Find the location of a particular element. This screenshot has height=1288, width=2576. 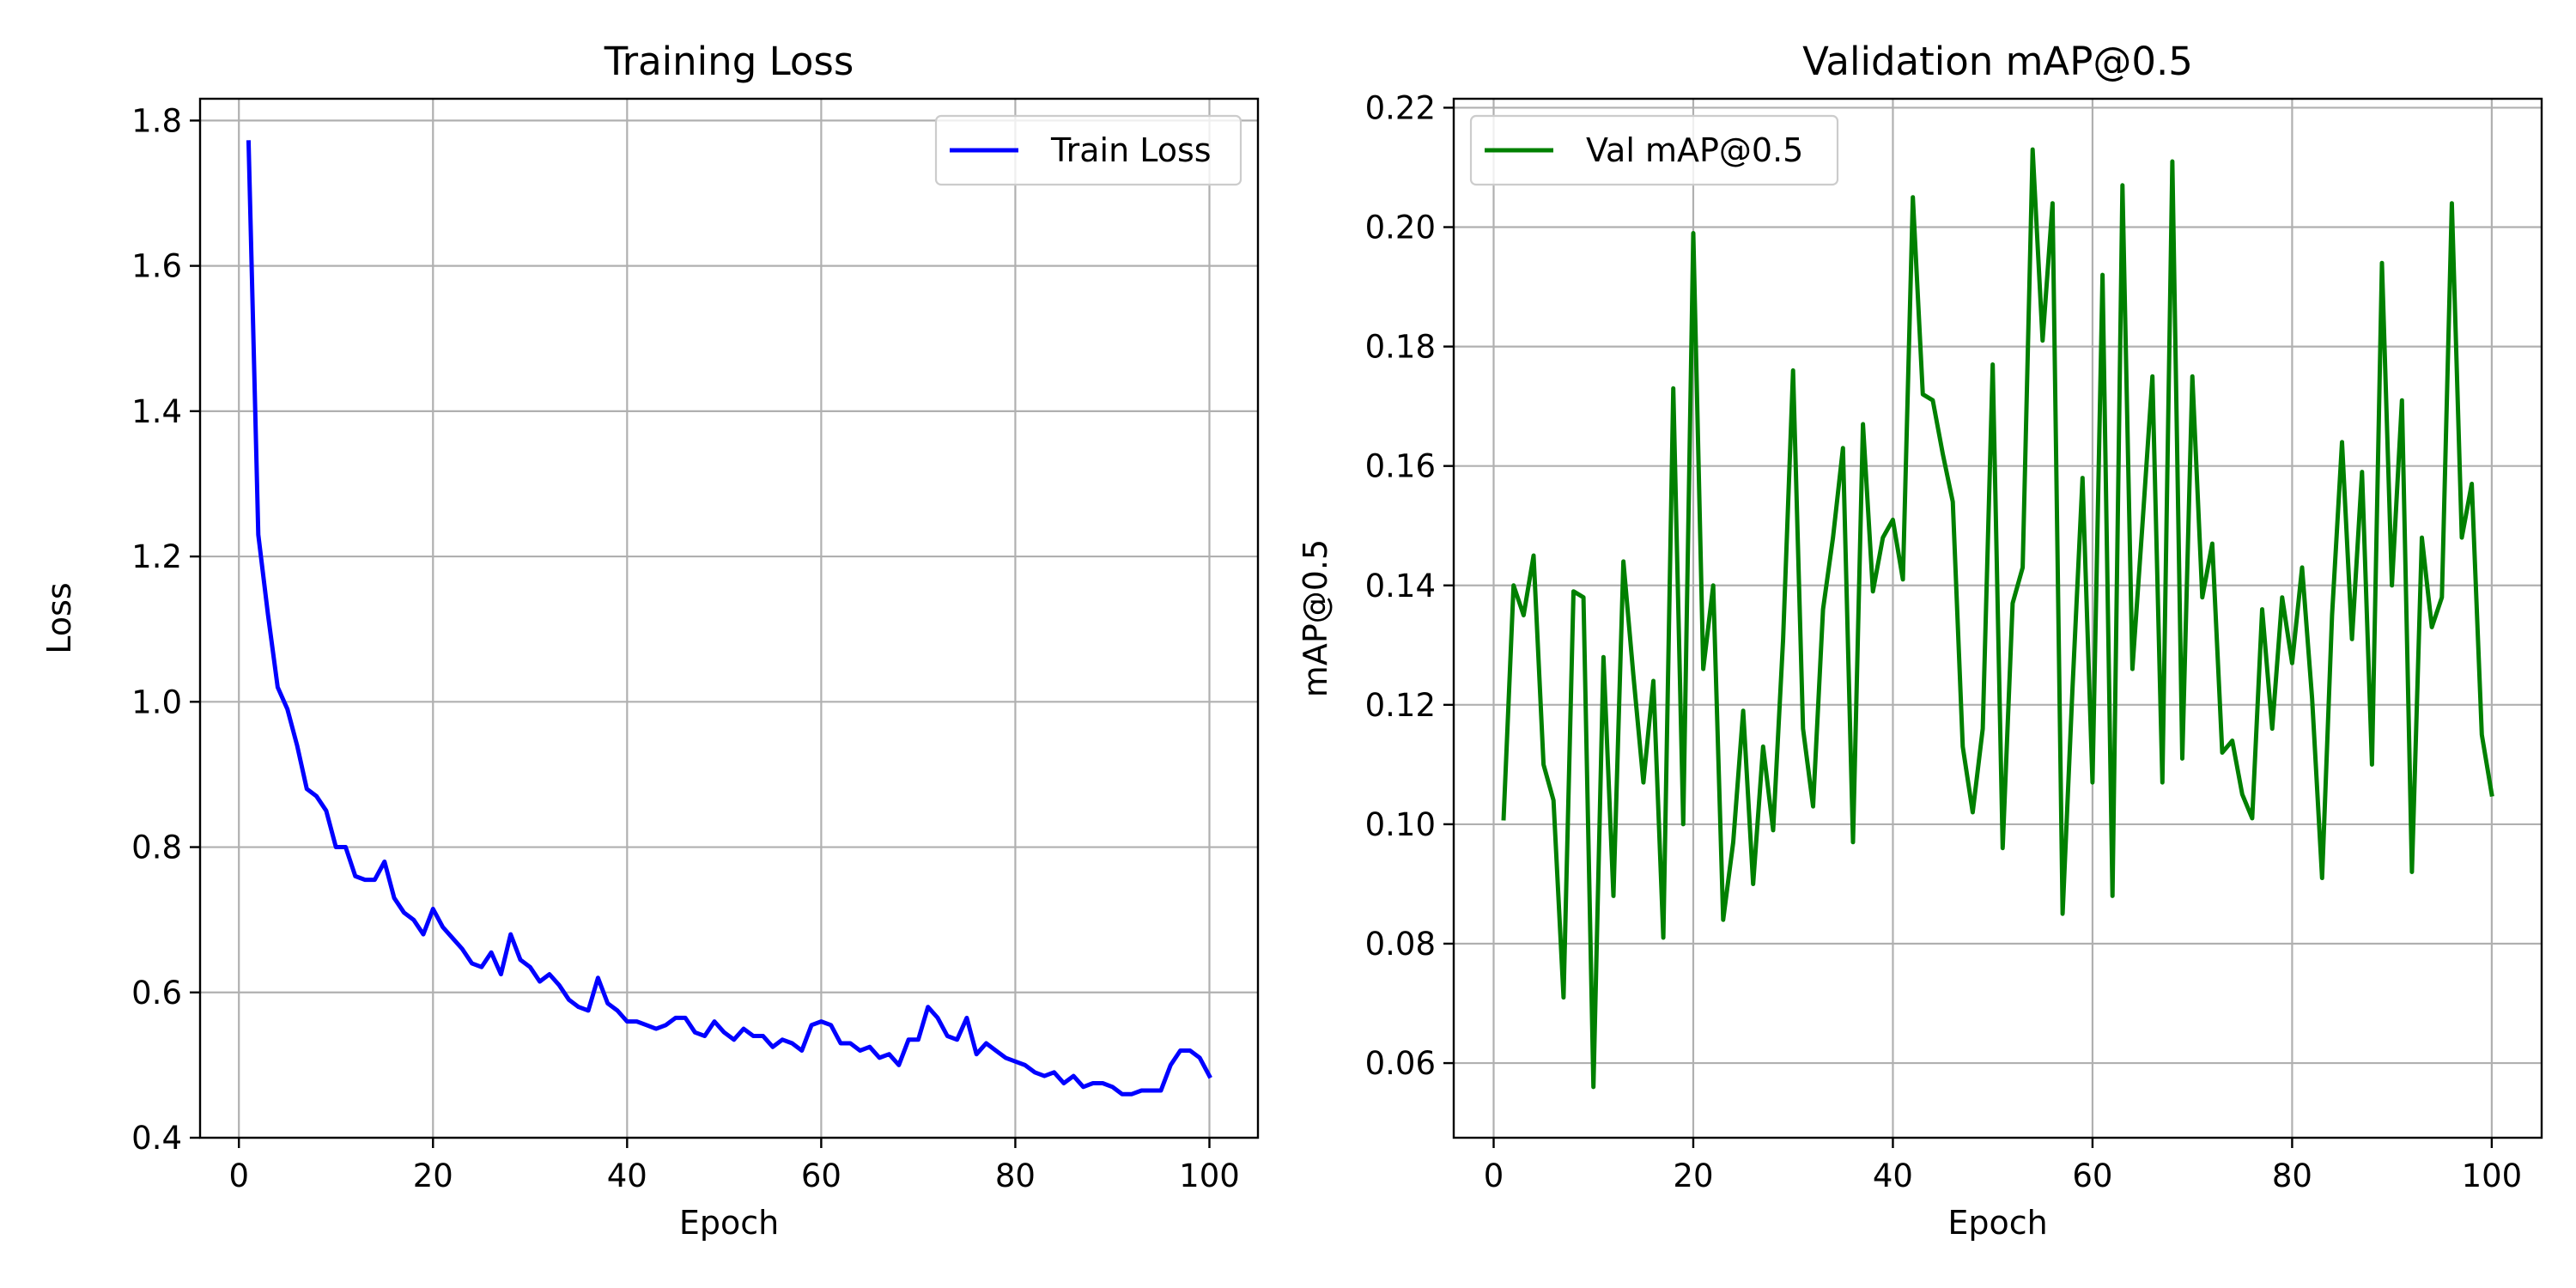

y-tick-label: 0.8 is located at coordinates (156, 847).